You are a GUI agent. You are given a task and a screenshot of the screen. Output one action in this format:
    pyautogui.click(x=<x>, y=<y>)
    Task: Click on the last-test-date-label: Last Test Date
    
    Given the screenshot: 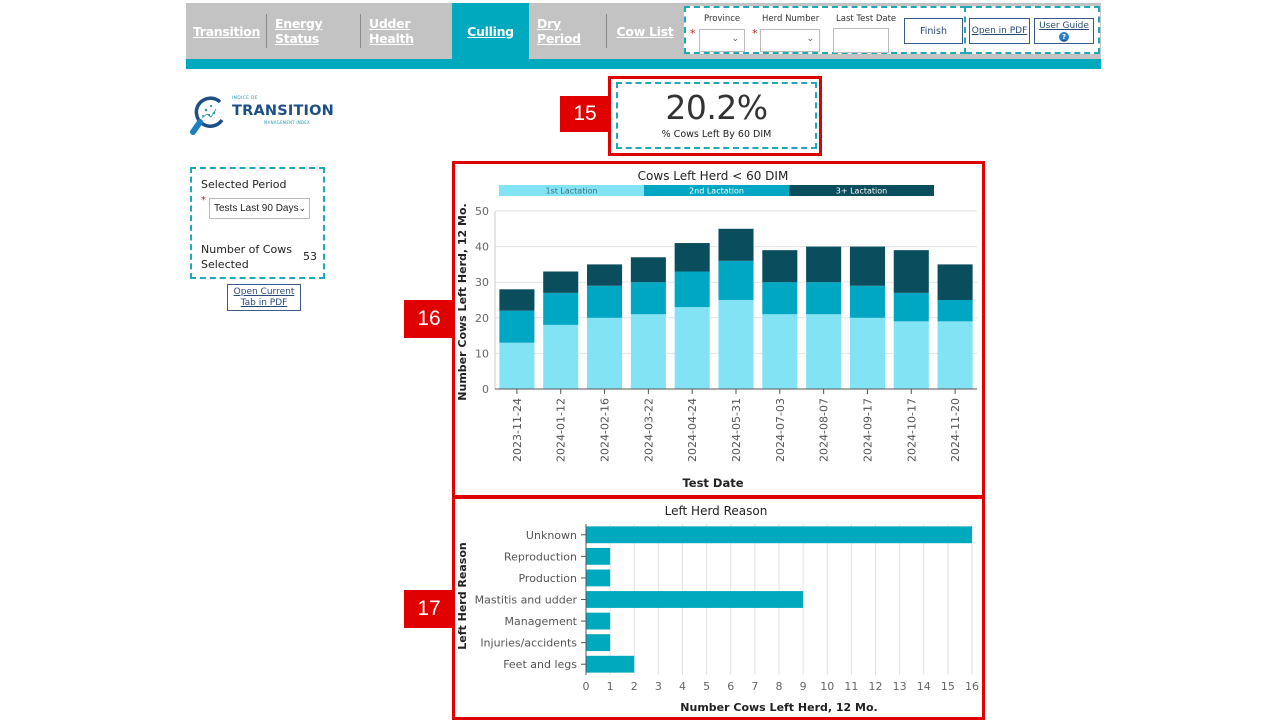 What is the action you would take?
    pyautogui.click(x=866, y=19)
    